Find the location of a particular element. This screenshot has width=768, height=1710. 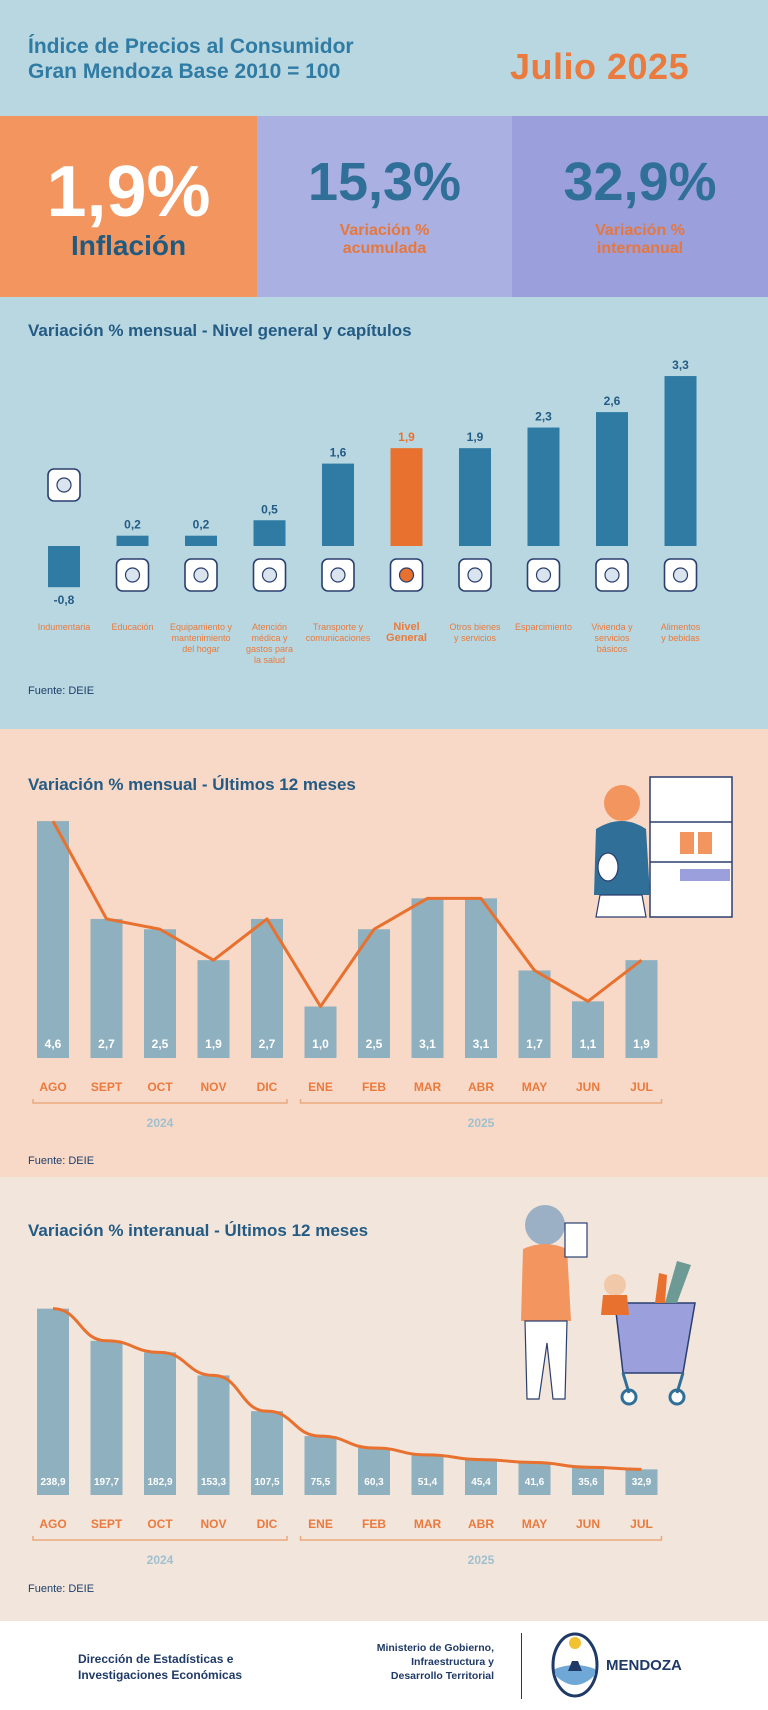

kpi-accumulated: 15,3% Variación % acumulada is located at coordinates (384, 206).